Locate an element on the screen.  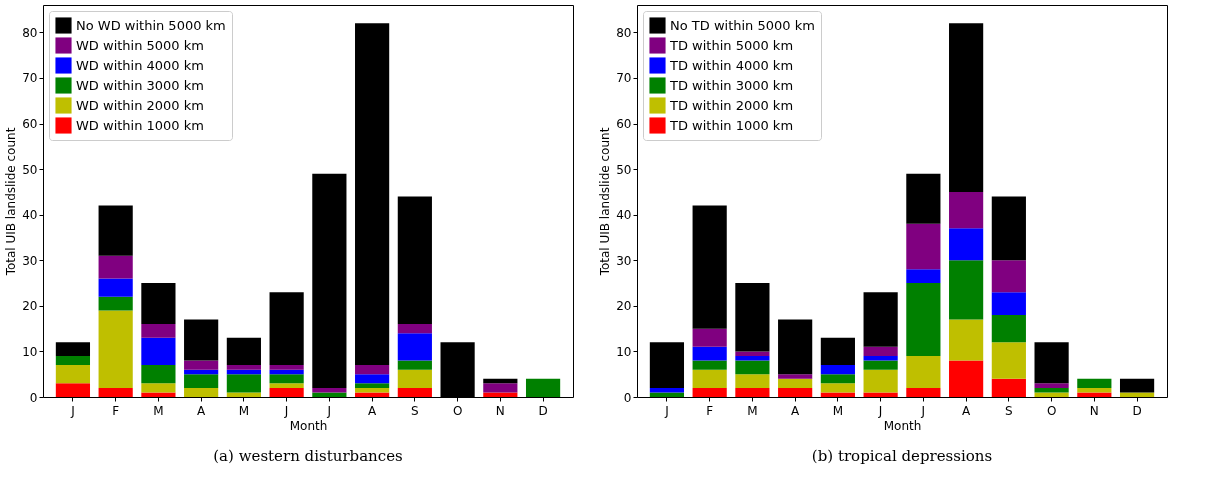
legend-label: WD within 5000 km is located at coordinates (140, 45).